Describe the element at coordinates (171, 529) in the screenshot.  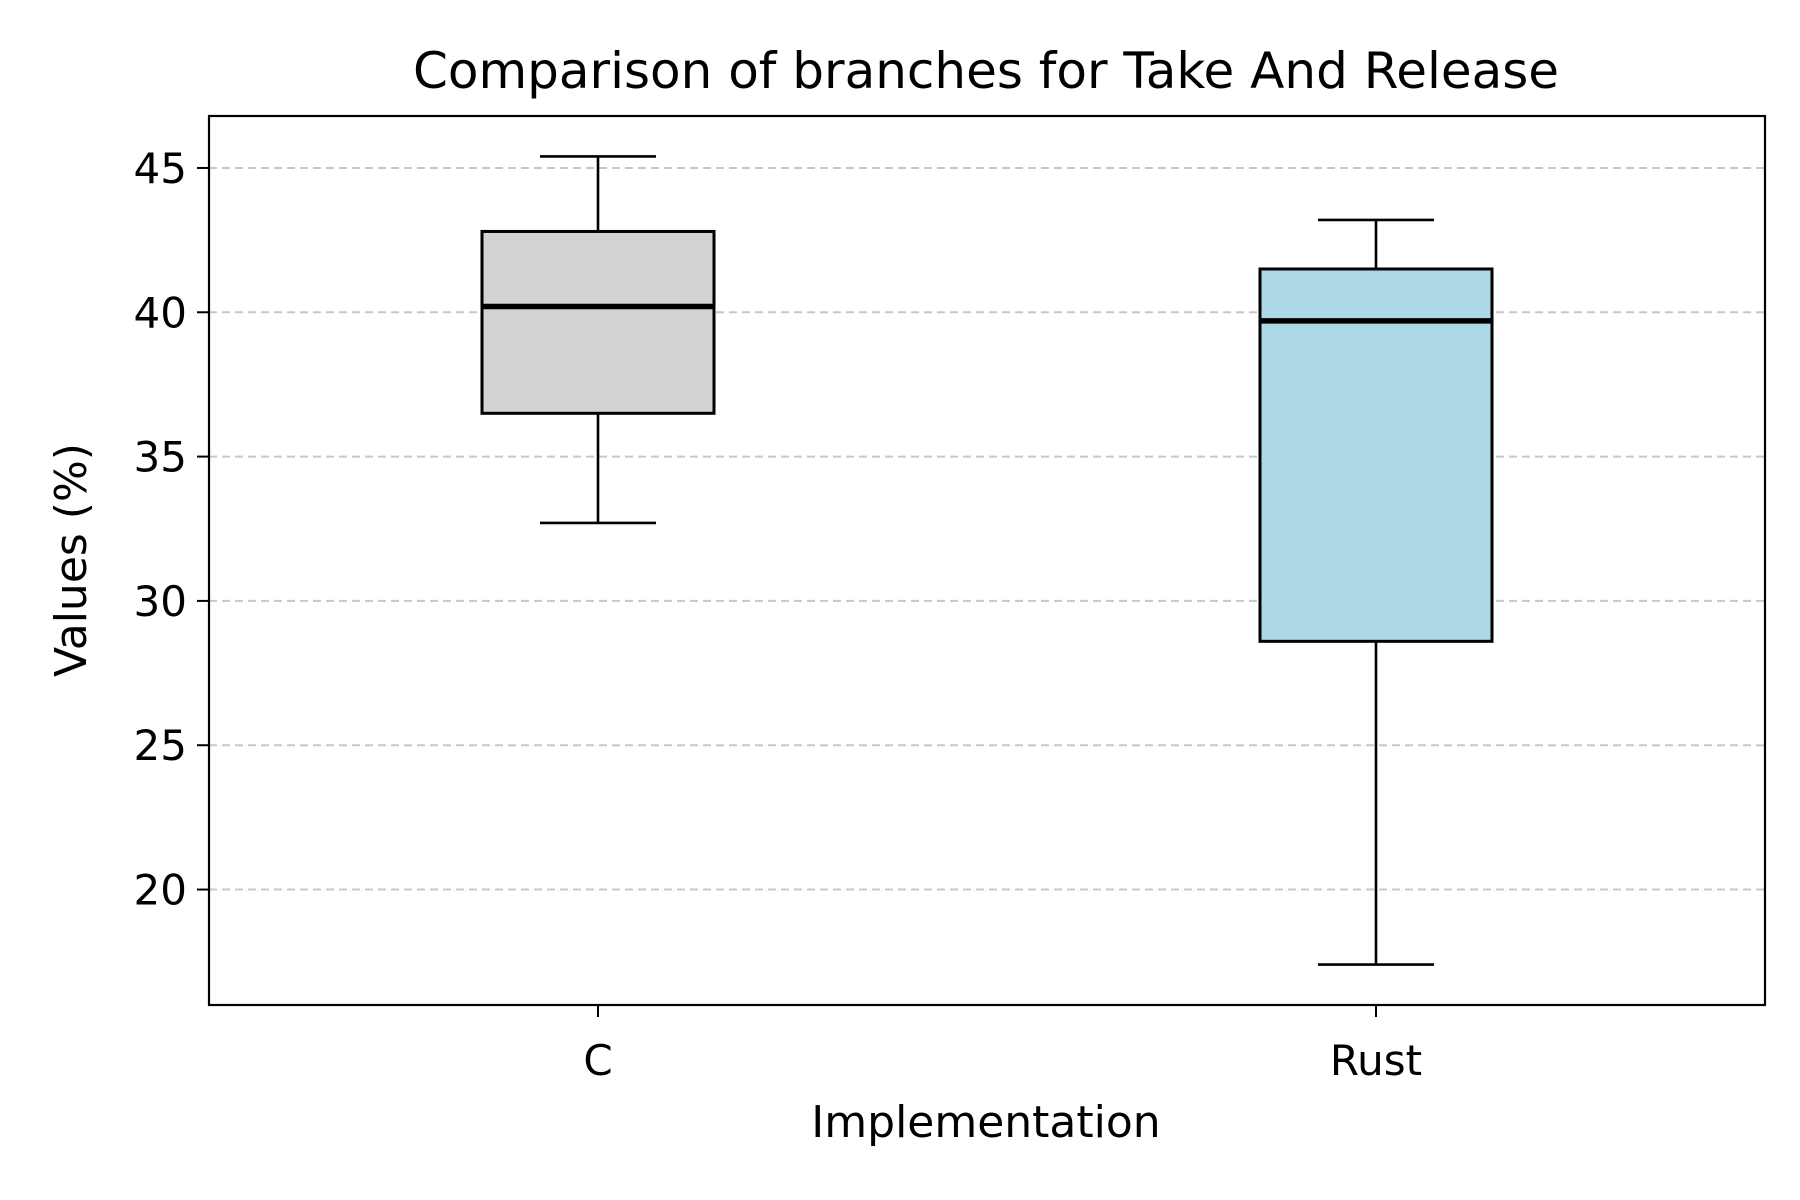
I see `y-axis-ticks: 20 25 30 35 40 45` at that location.